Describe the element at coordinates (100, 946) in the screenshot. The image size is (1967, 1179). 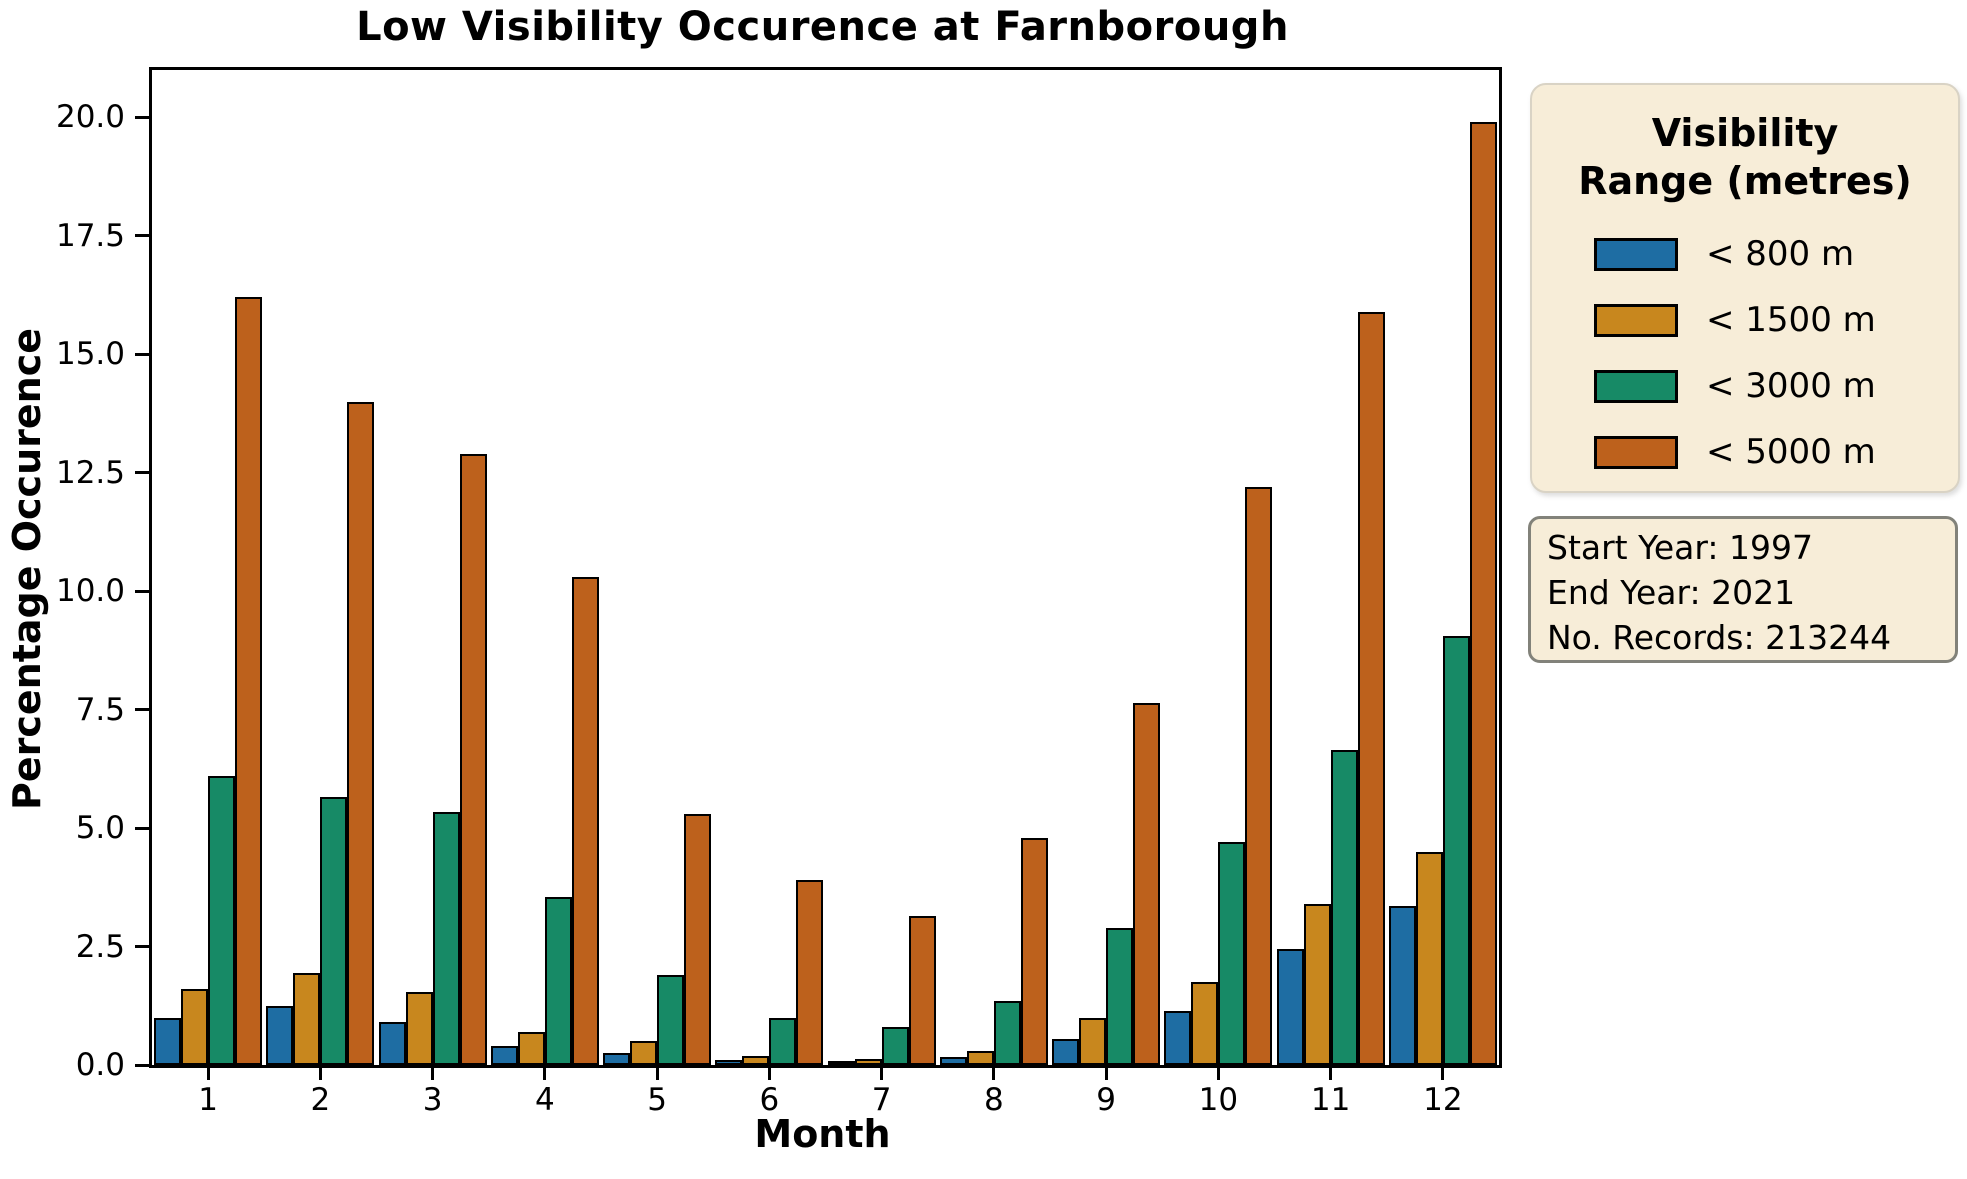
I see `y-tick-label: 2.5` at that location.